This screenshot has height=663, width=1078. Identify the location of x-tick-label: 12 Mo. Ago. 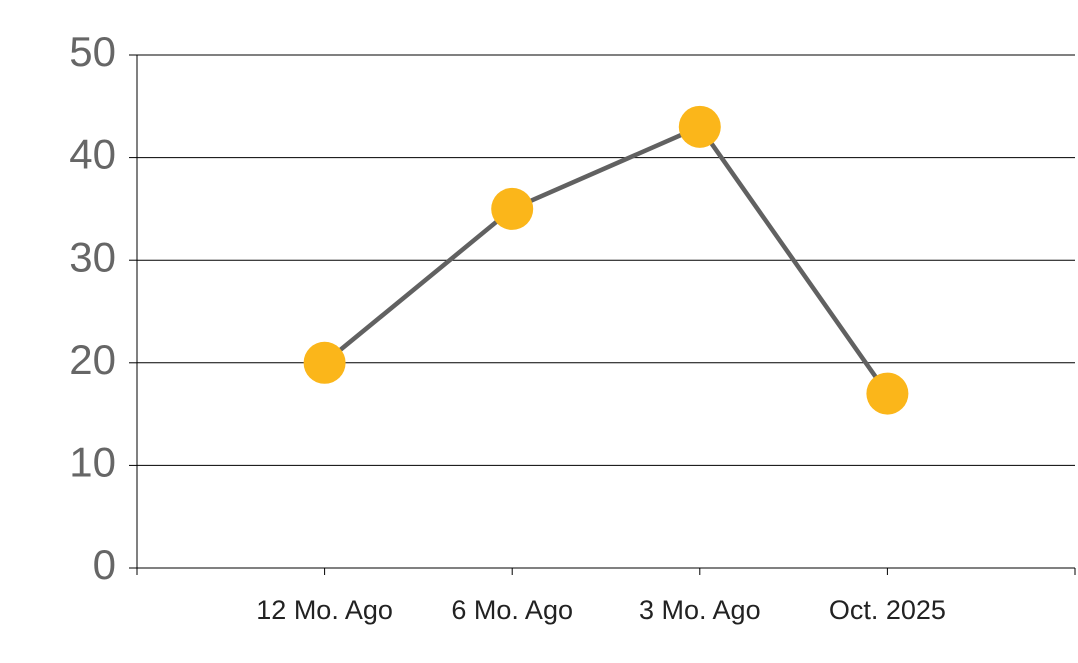
(324, 610).